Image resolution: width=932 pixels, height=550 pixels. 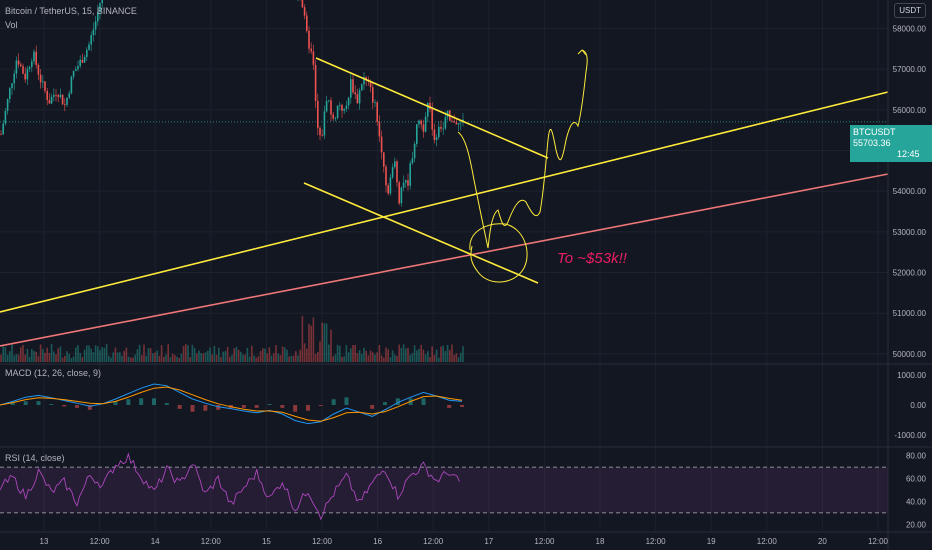 I want to click on last-price-badge: BTCUSDT 55703.36 12:45, so click(x=891, y=143).